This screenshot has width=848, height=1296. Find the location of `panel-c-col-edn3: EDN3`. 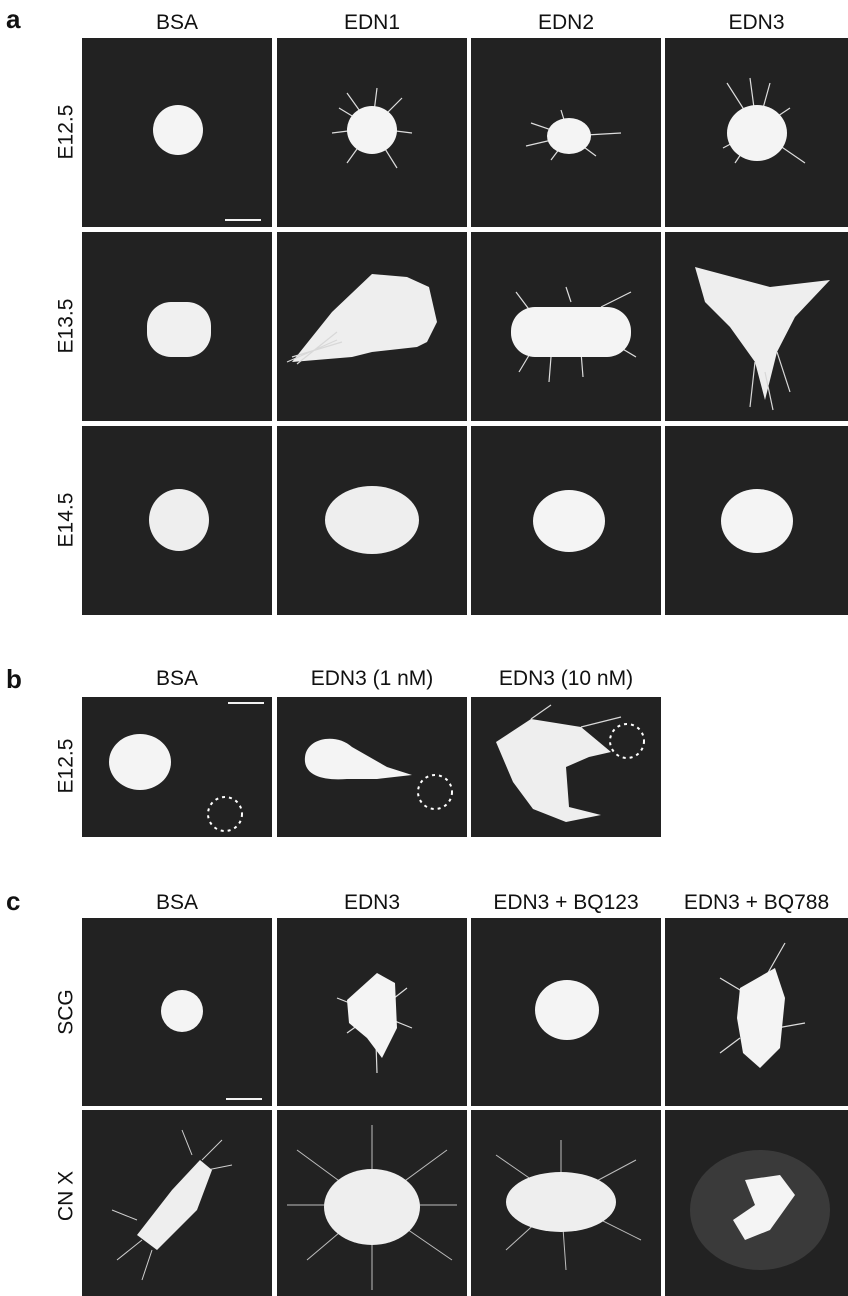

panel-c-col-edn3: EDN3 is located at coordinates (372, 902).